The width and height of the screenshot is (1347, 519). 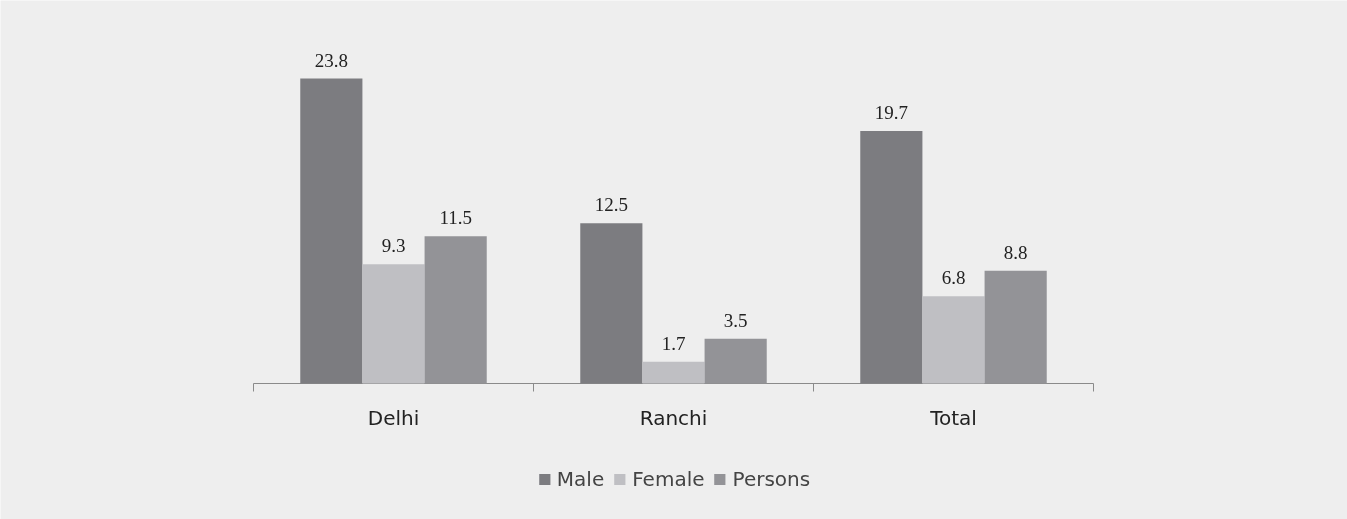 What do you see at coordinates (735, 320) in the screenshot?
I see `data-label: 3.5` at bounding box center [735, 320].